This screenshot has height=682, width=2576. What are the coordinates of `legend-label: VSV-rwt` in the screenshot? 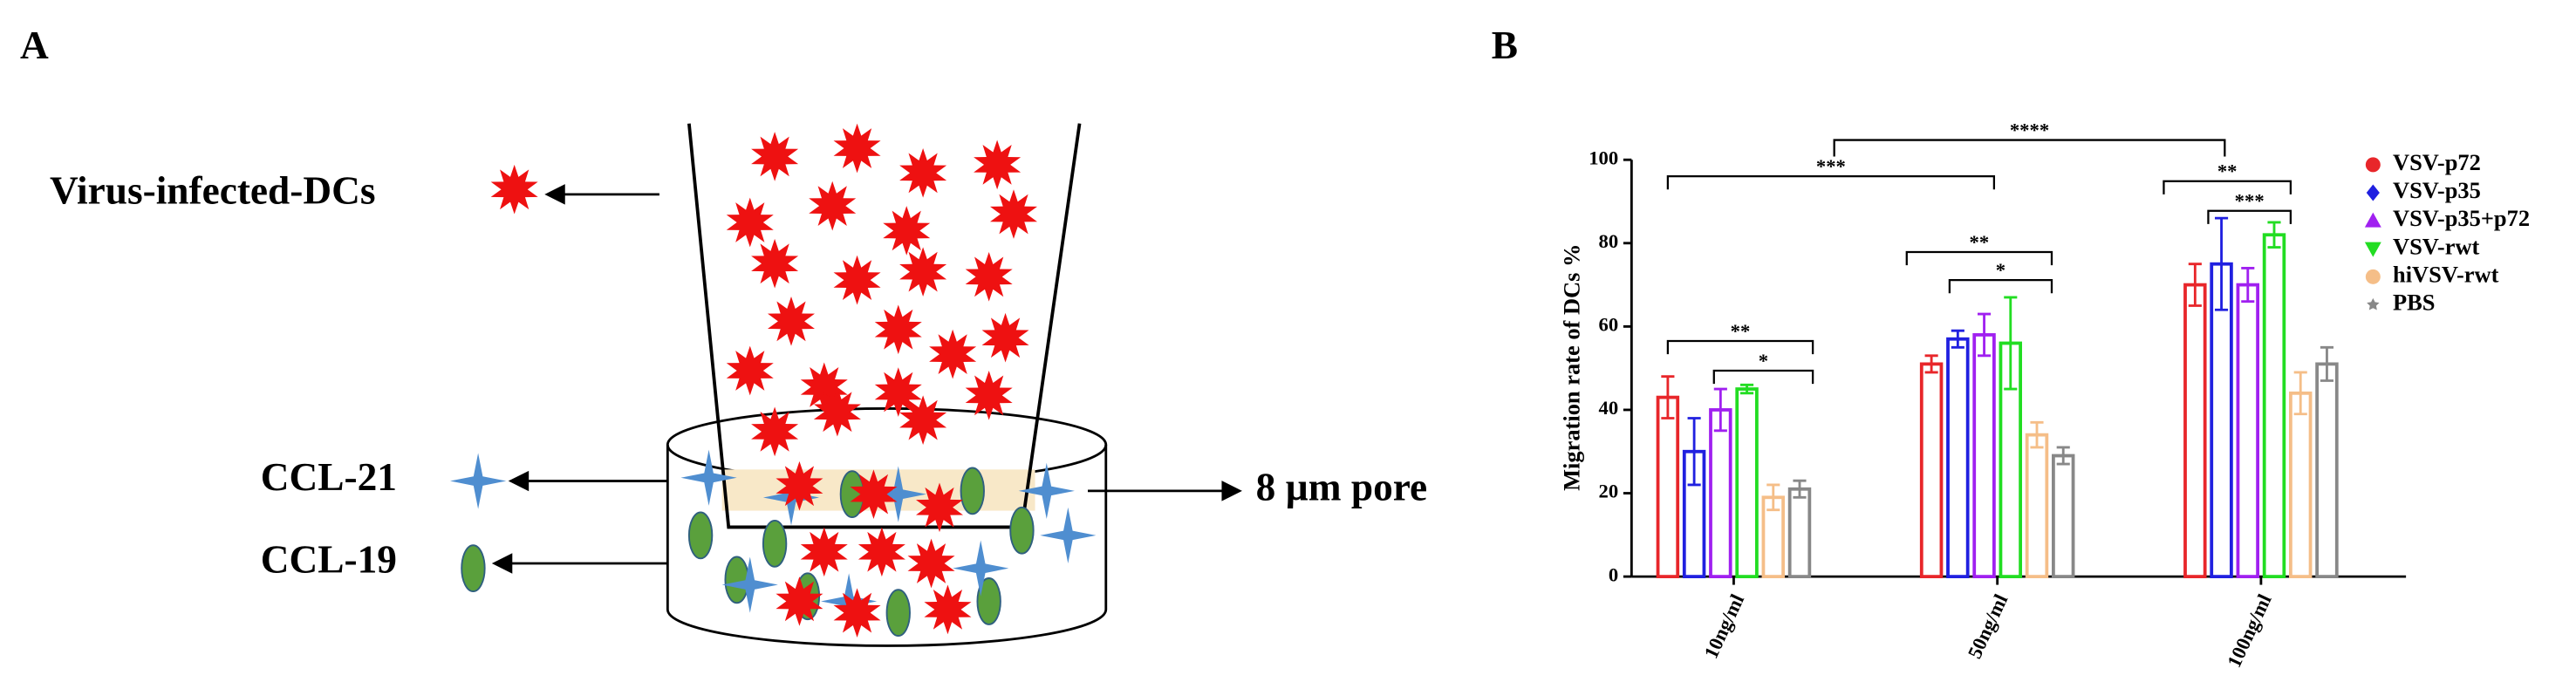 It's located at (2436, 246).